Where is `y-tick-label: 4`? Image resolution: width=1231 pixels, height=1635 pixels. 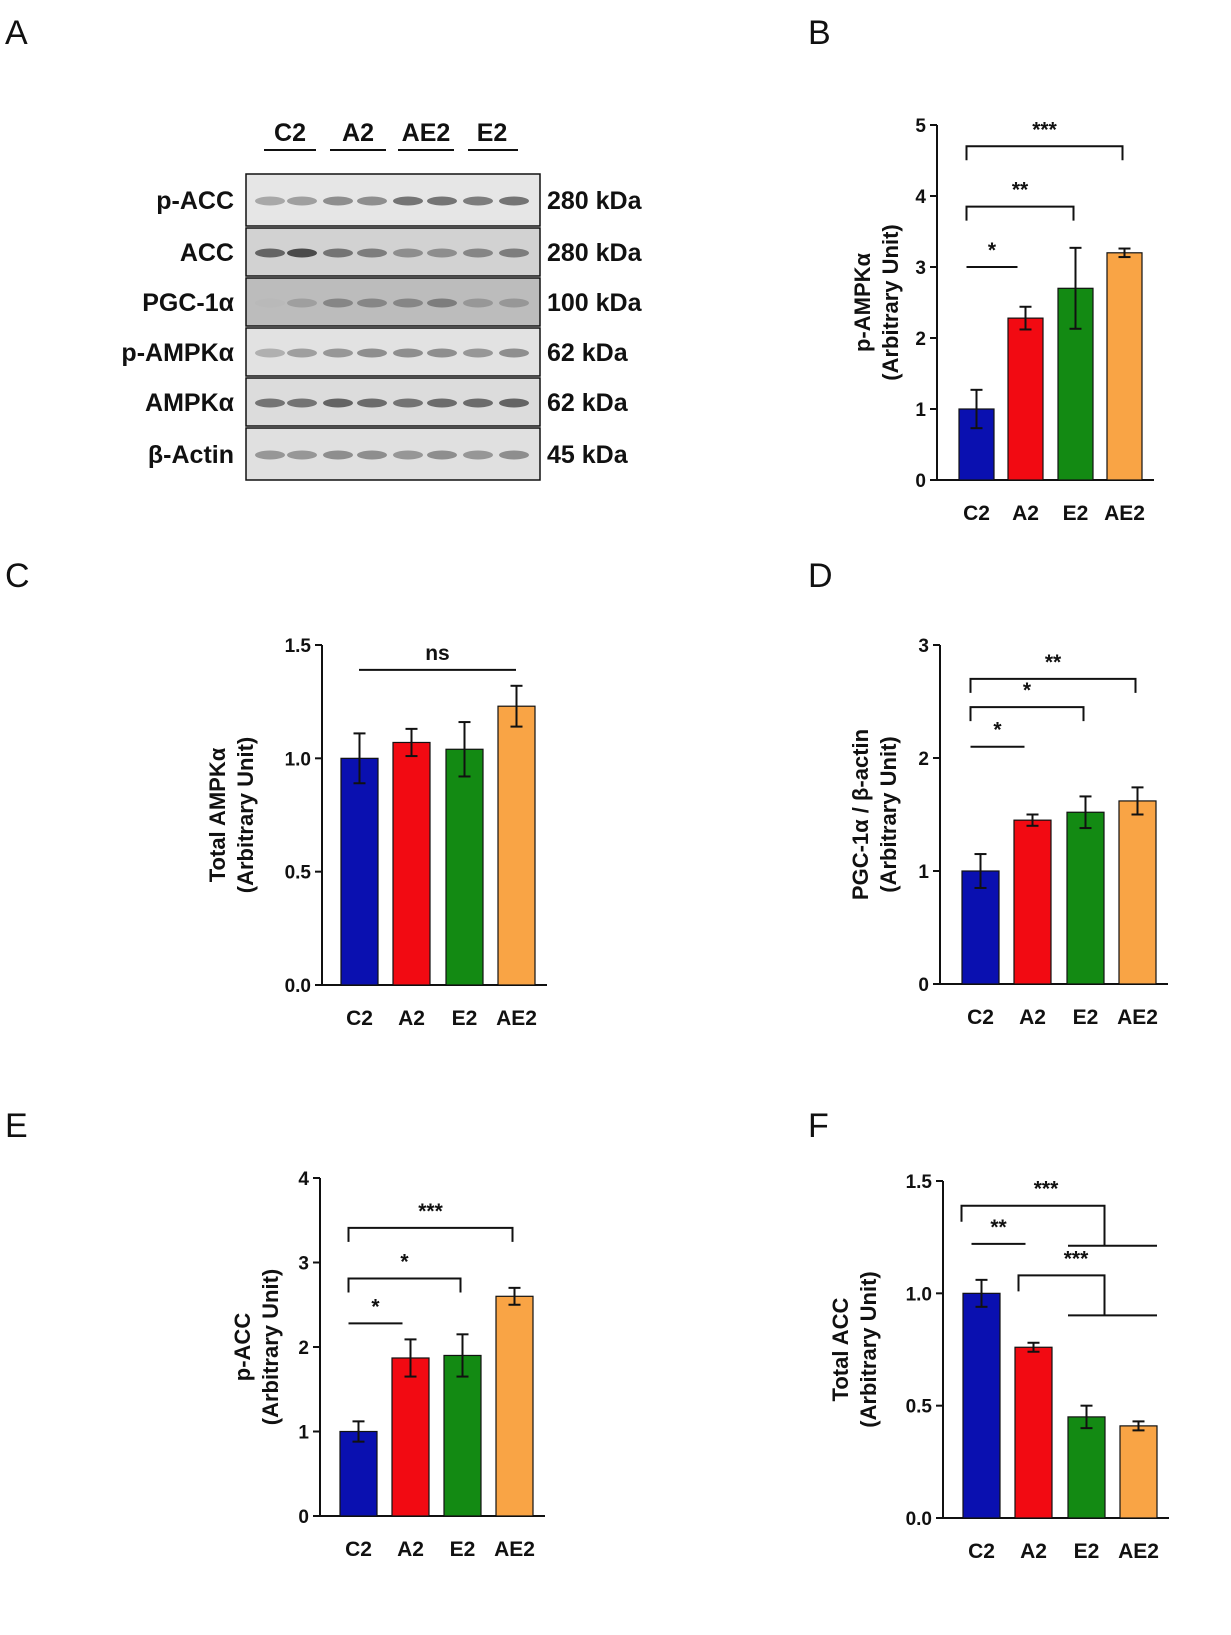
y-tick-label: 4 is located at coordinates (920, 197).